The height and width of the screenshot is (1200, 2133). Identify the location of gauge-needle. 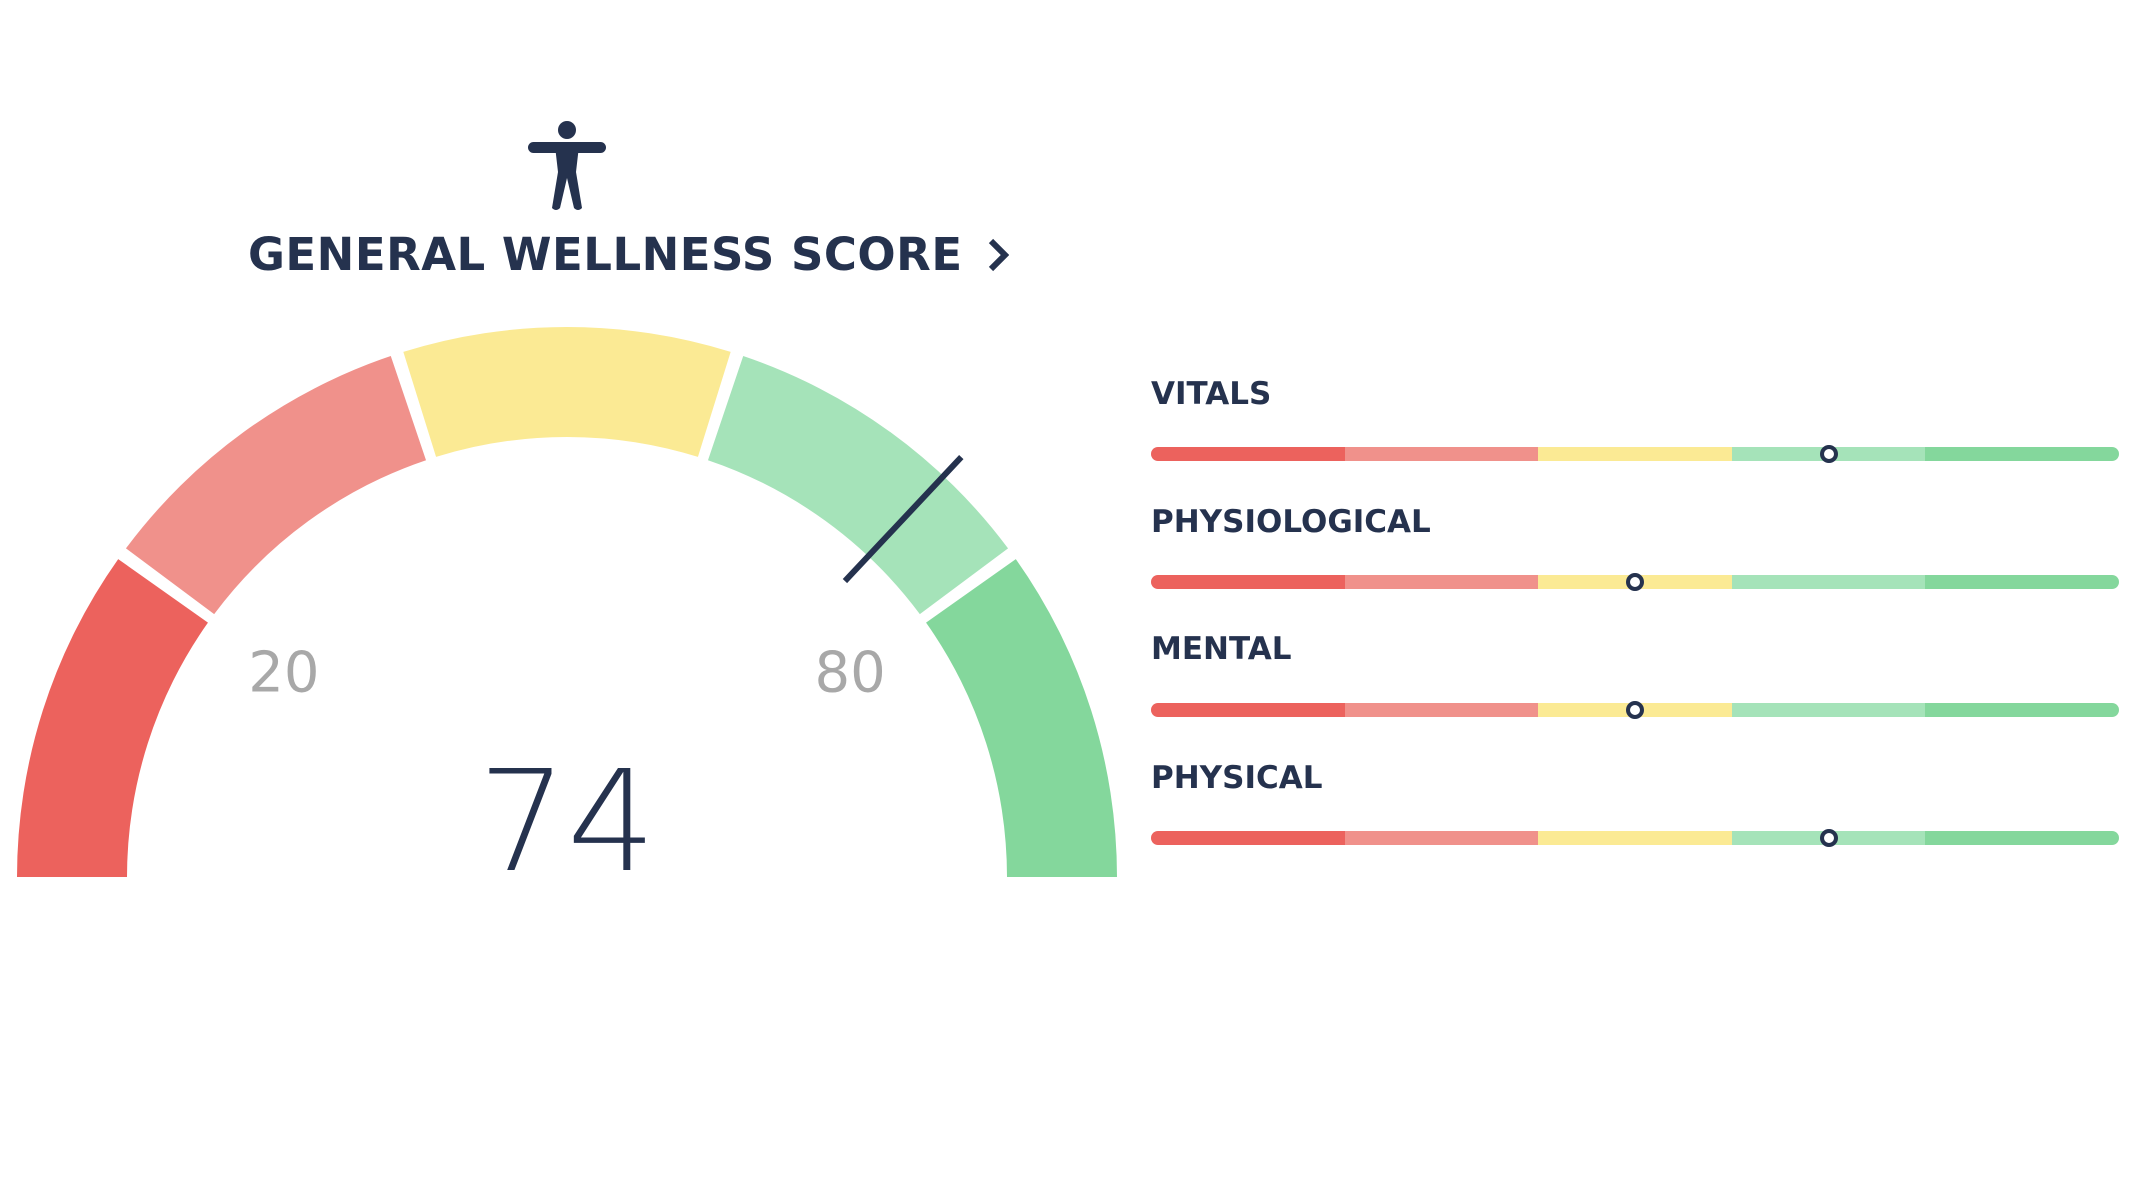
(903, 519).